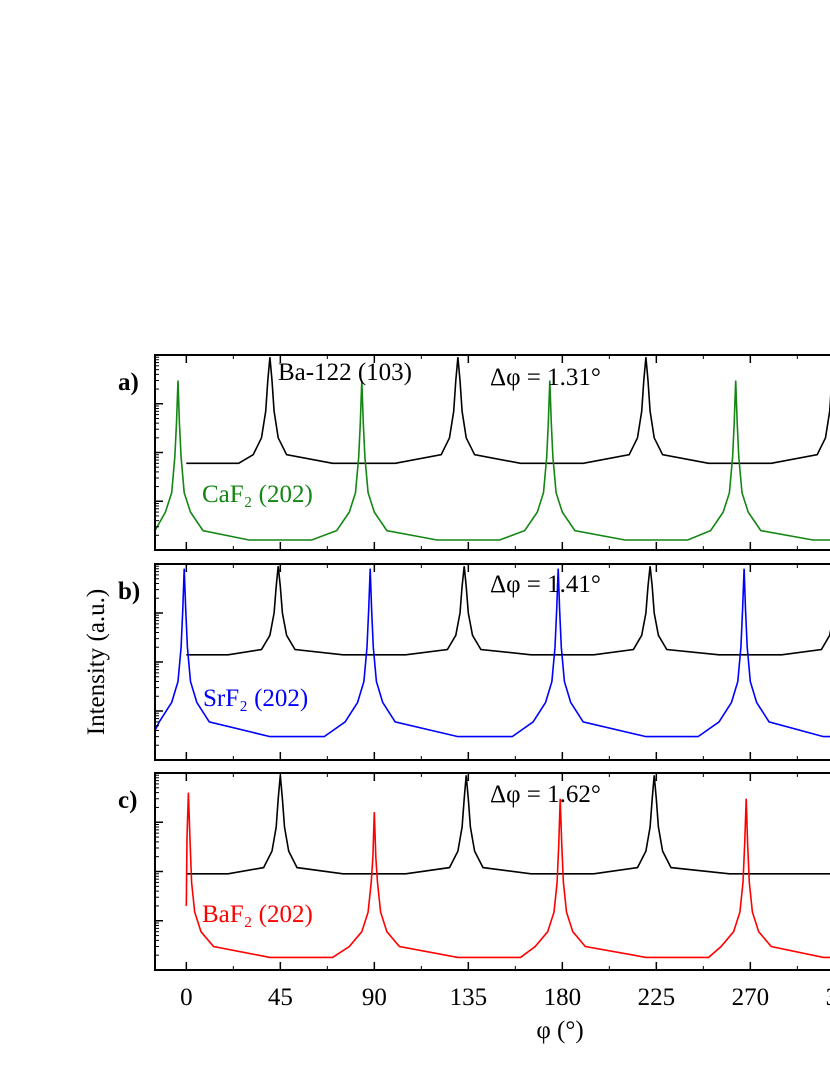  Describe the element at coordinates (128, 382) in the screenshot. I see `panel-label: a)` at that location.